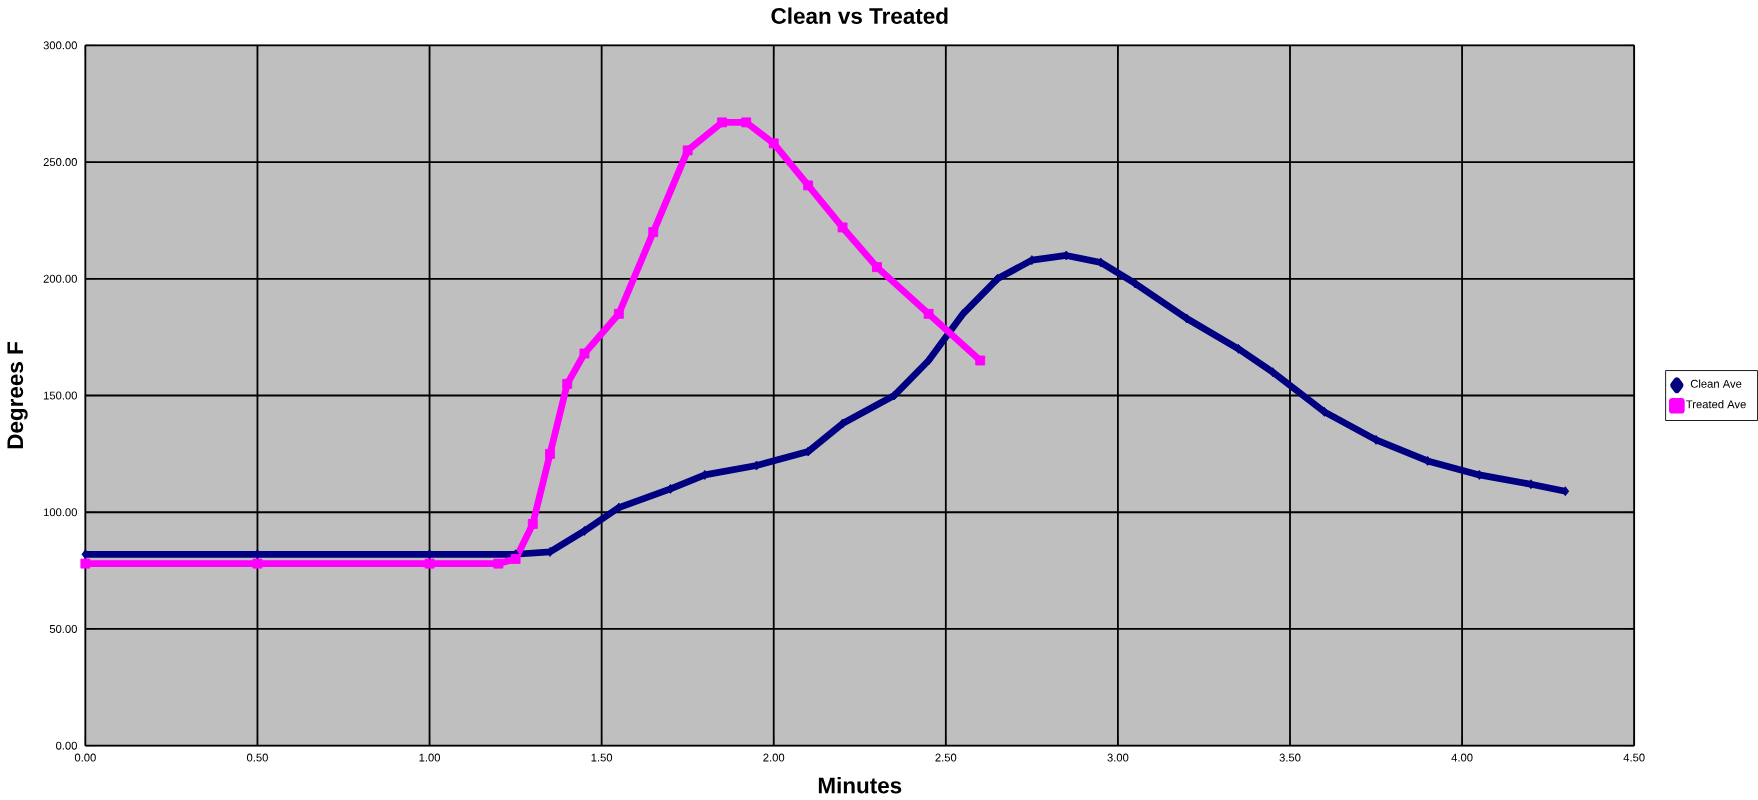 Image resolution: width=1758 pixels, height=800 pixels. What do you see at coordinates (860, 784) in the screenshot?
I see `x-axis-title: Minutes` at bounding box center [860, 784].